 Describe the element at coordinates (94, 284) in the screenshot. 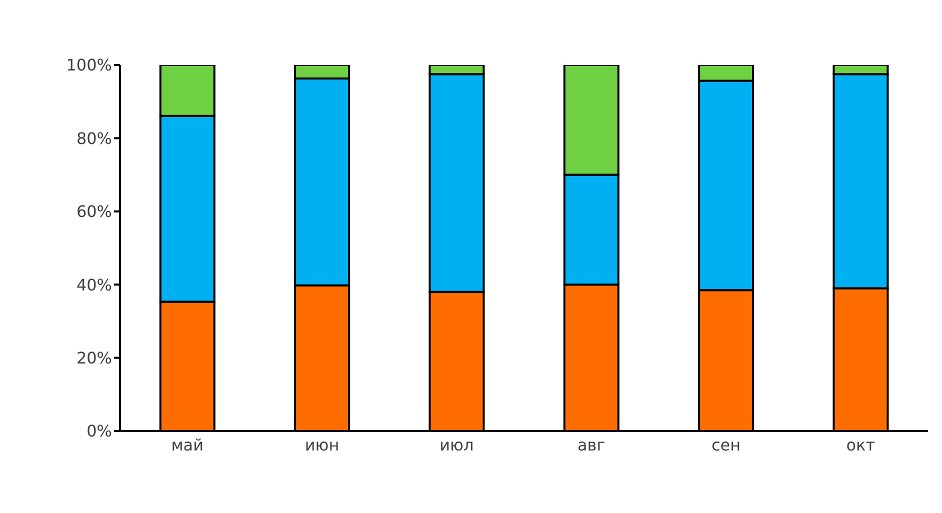

I see `y-tick-label: 40%` at that location.